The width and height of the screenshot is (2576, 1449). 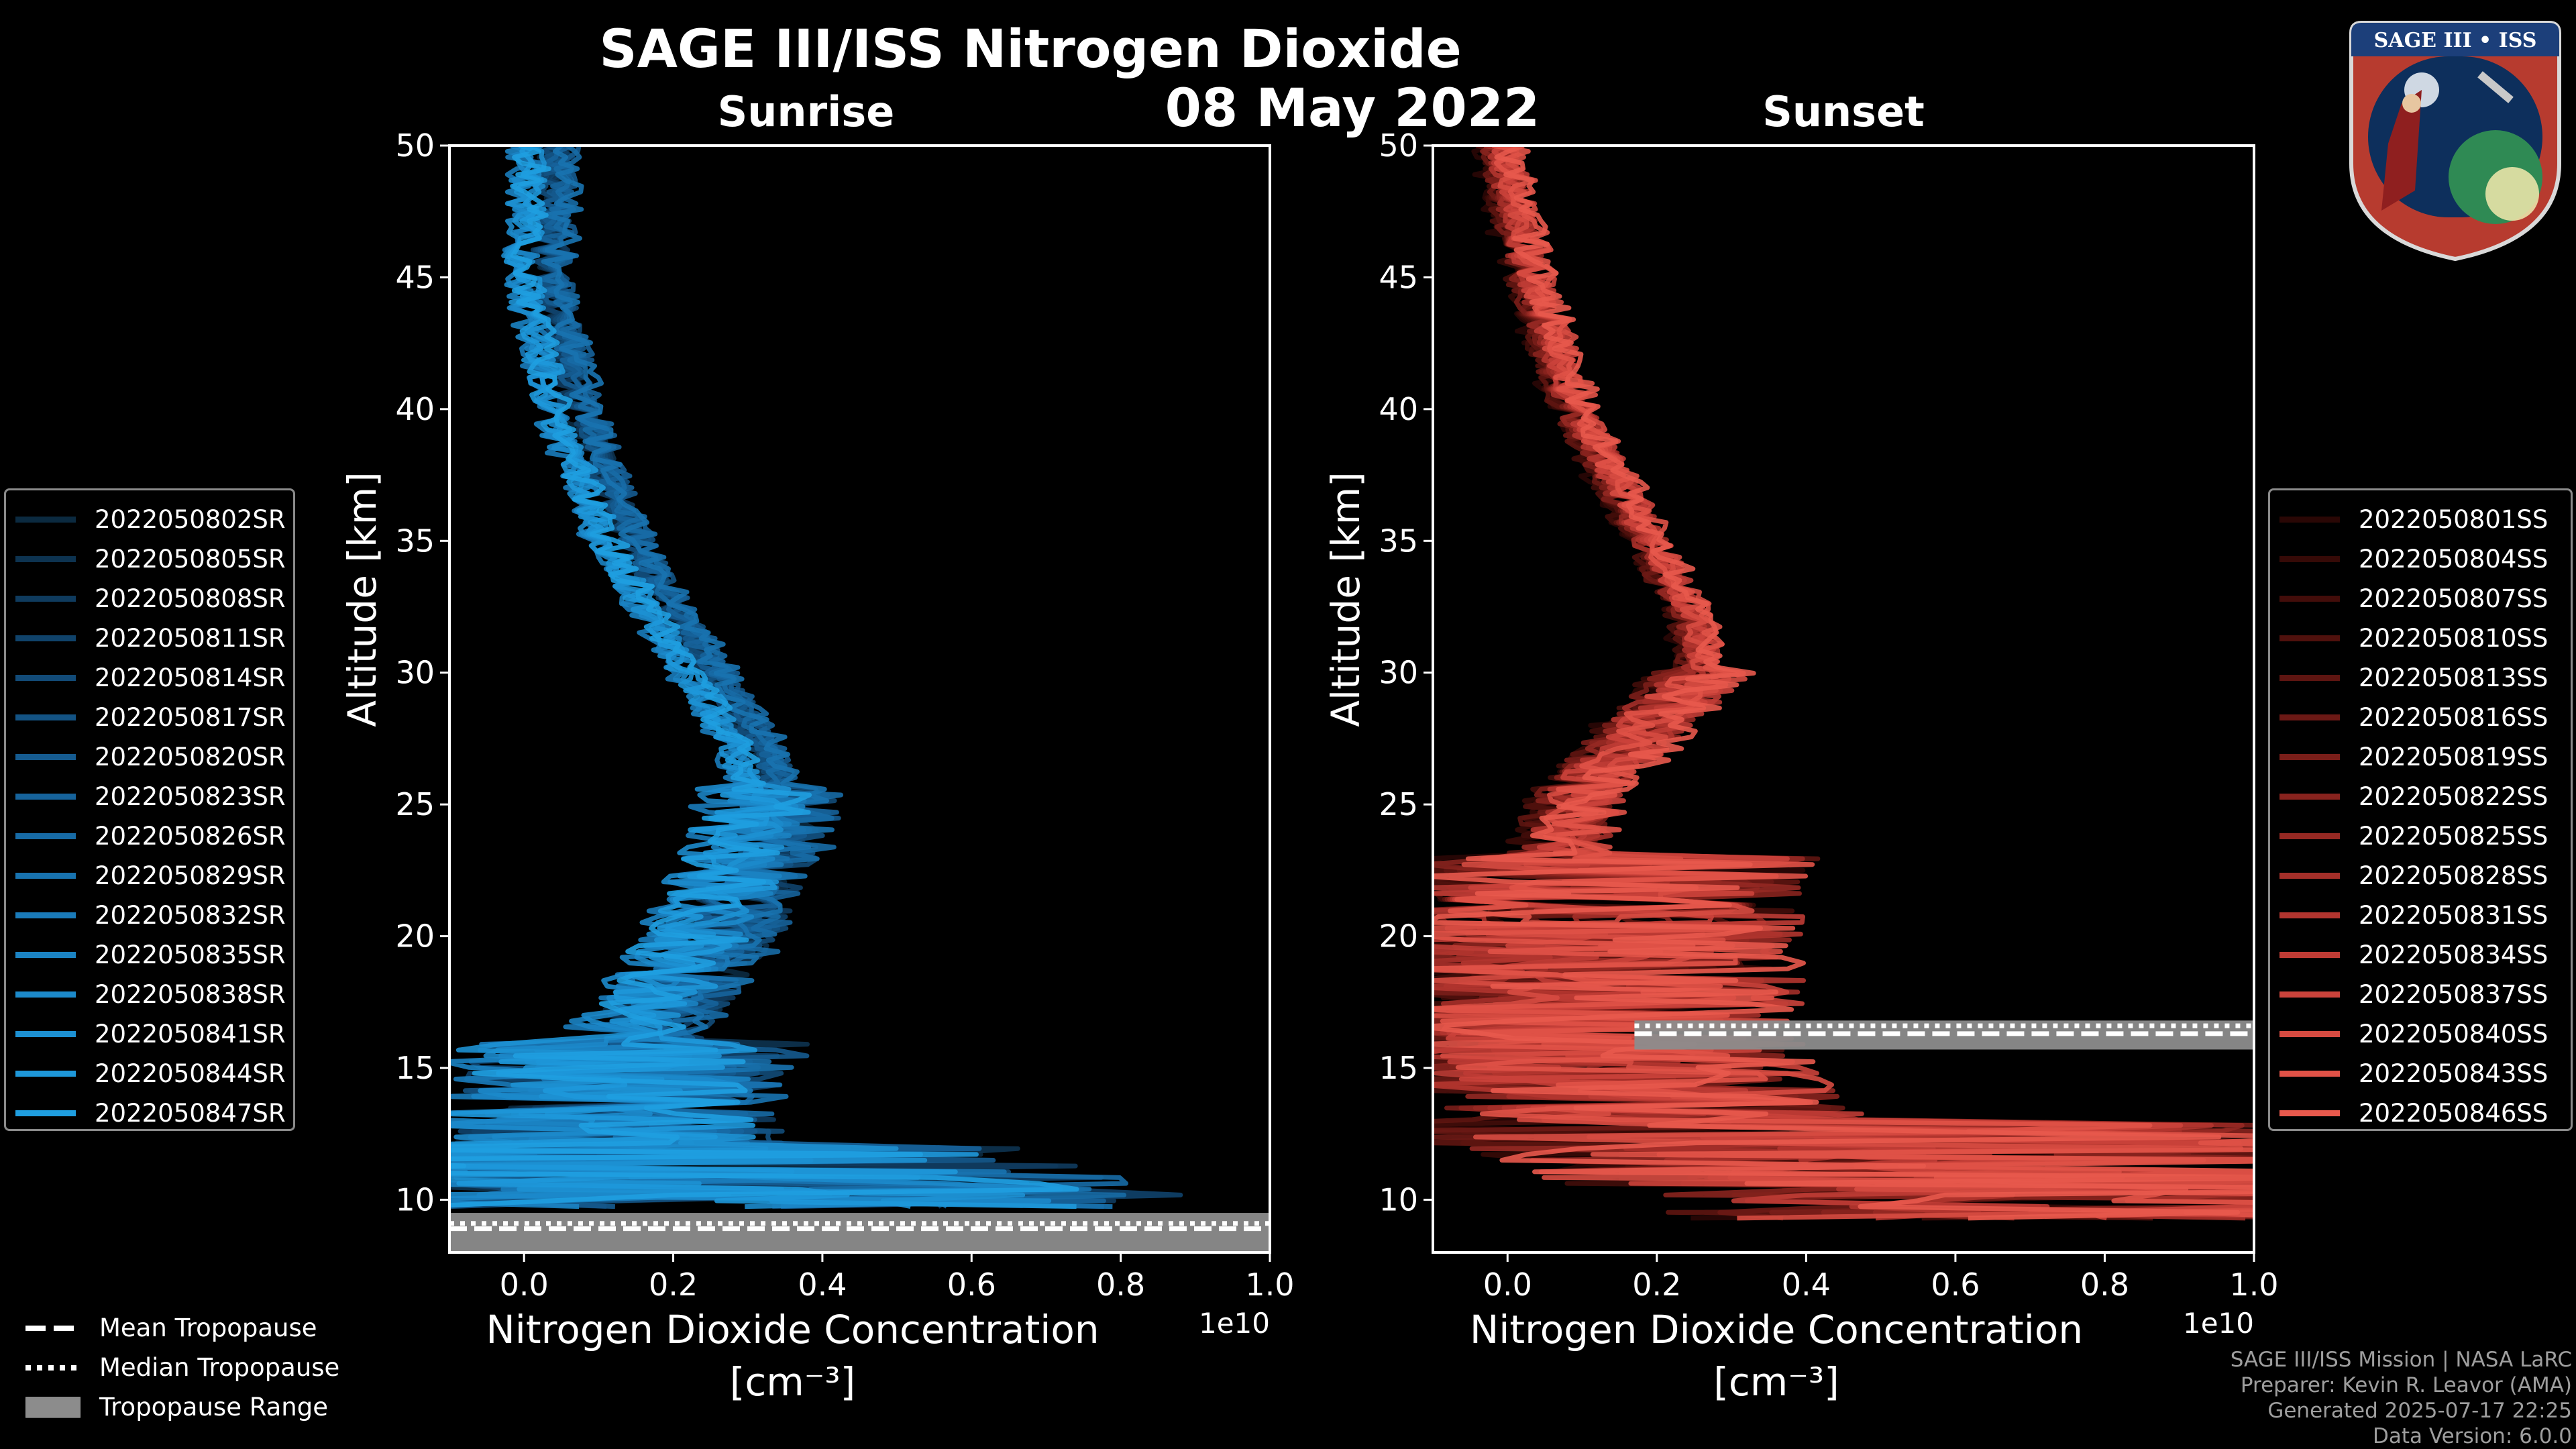 What do you see at coordinates (182, 1367) in the screenshot?
I see `legend-median-tropopause: Median Tropopause` at bounding box center [182, 1367].